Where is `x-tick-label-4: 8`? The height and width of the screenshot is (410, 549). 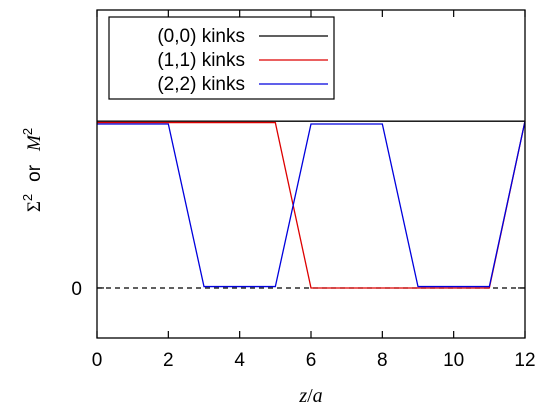 x-tick-label-4: 8 is located at coordinates (382, 360).